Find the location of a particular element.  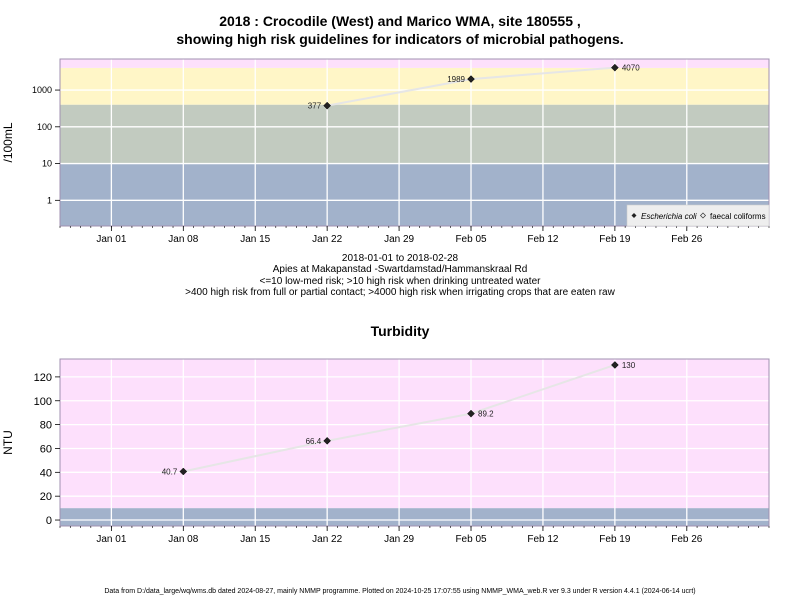

date-range-caption: 2018-01-01 to 2018-02-28 is located at coordinates (400, 258).